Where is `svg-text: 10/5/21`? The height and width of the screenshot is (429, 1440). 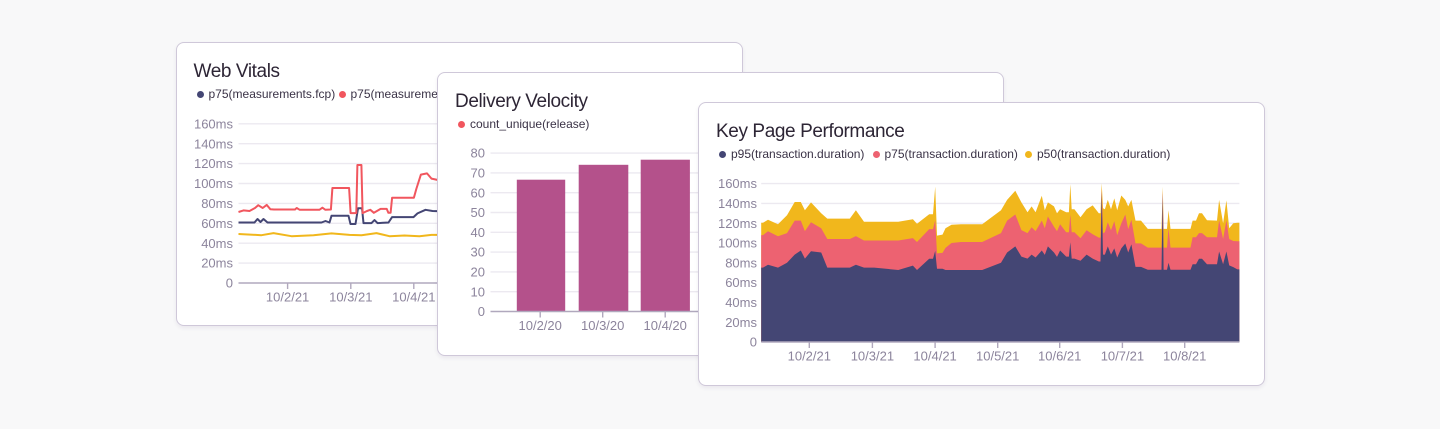 svg-text: 10/5/21 is located at coordinates (997, 356).